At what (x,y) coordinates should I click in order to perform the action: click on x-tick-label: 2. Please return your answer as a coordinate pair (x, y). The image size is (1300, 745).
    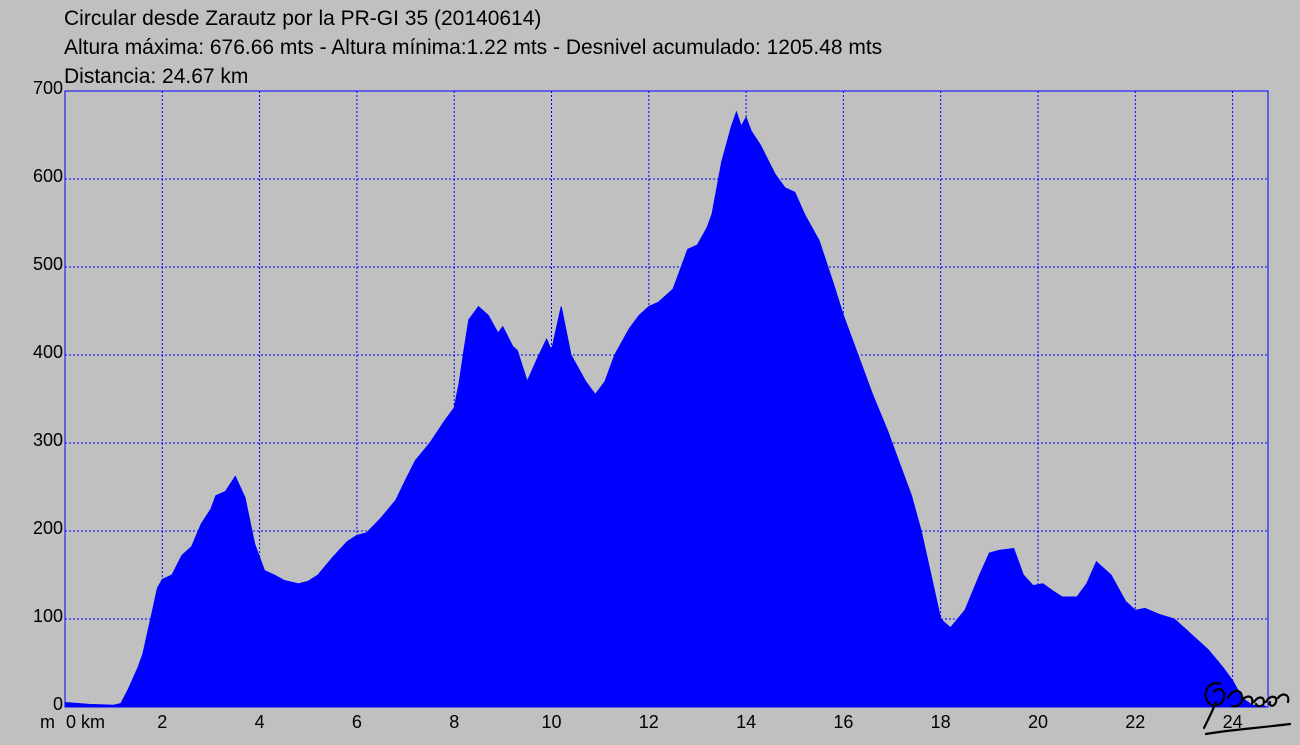
    Looking at the image, I should click on (162, 722).